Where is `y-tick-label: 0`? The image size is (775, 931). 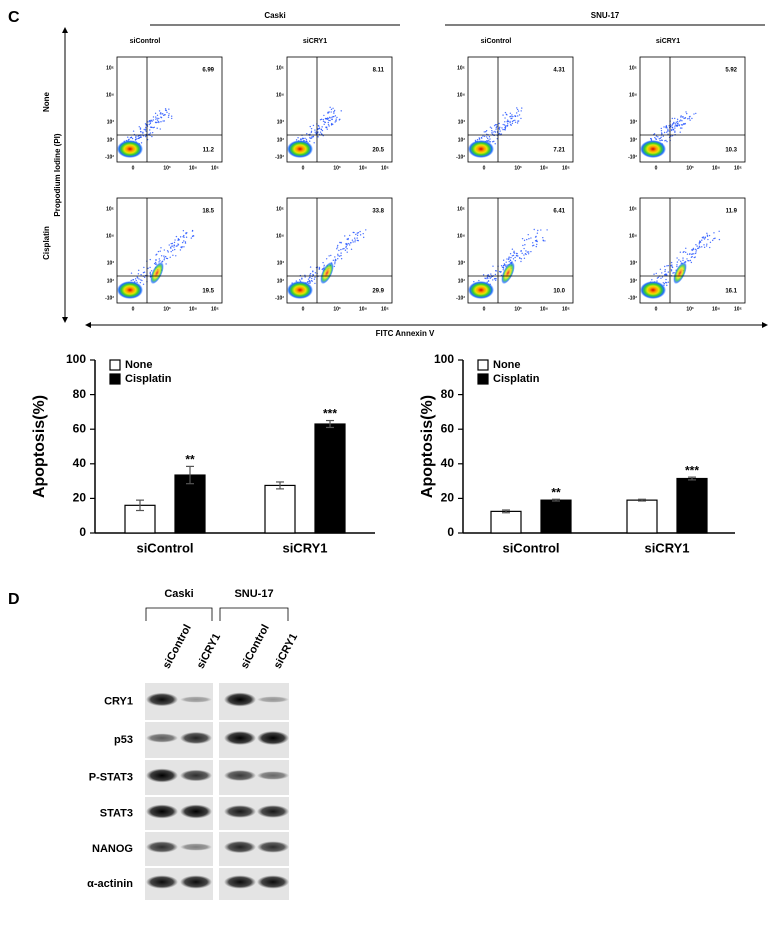 y-tick-label: 0 is located at coordinates (450, 532).